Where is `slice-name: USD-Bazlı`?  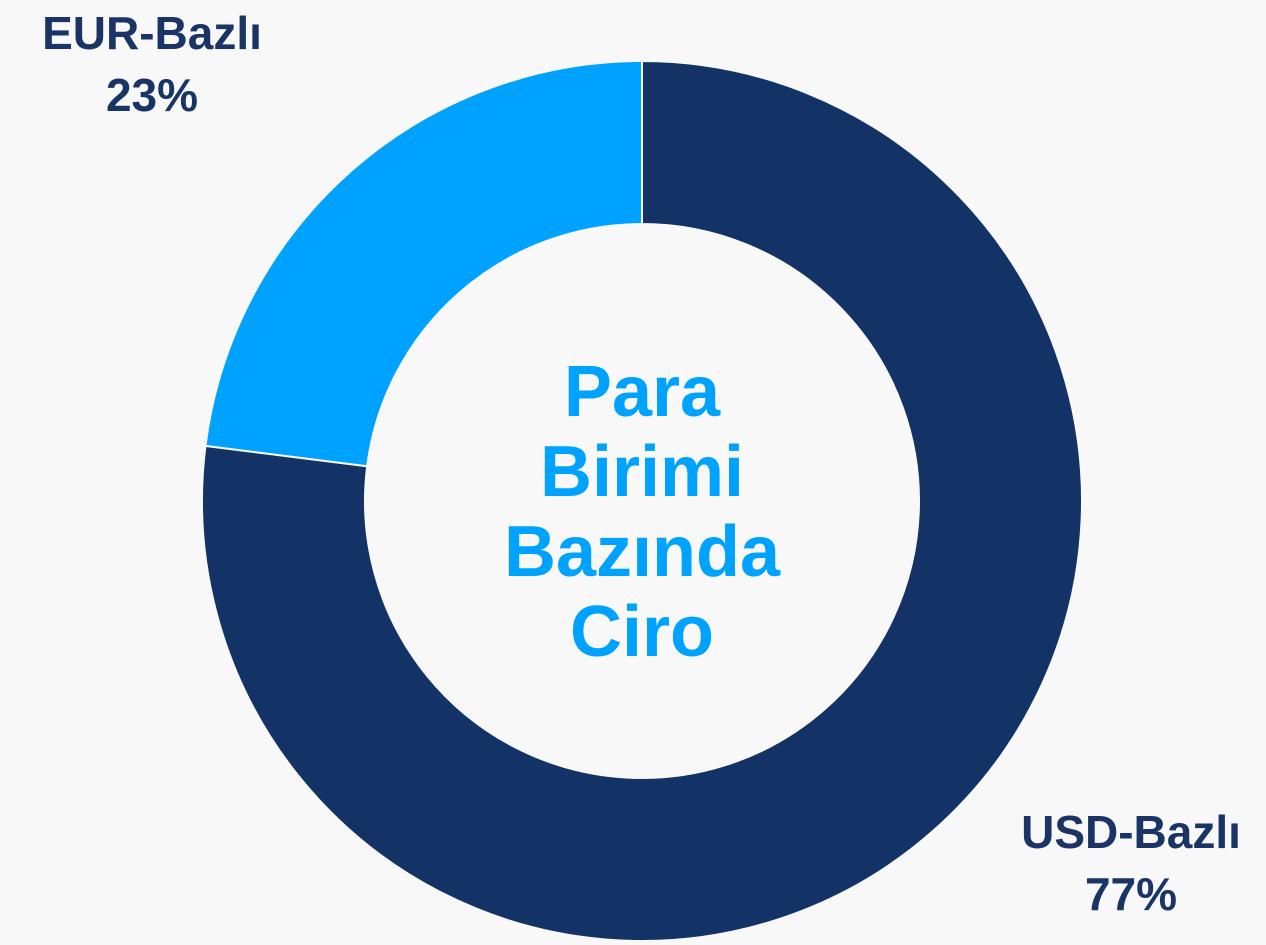 slice-name: USD-Bazlı is located at coordinates (1131, 832).